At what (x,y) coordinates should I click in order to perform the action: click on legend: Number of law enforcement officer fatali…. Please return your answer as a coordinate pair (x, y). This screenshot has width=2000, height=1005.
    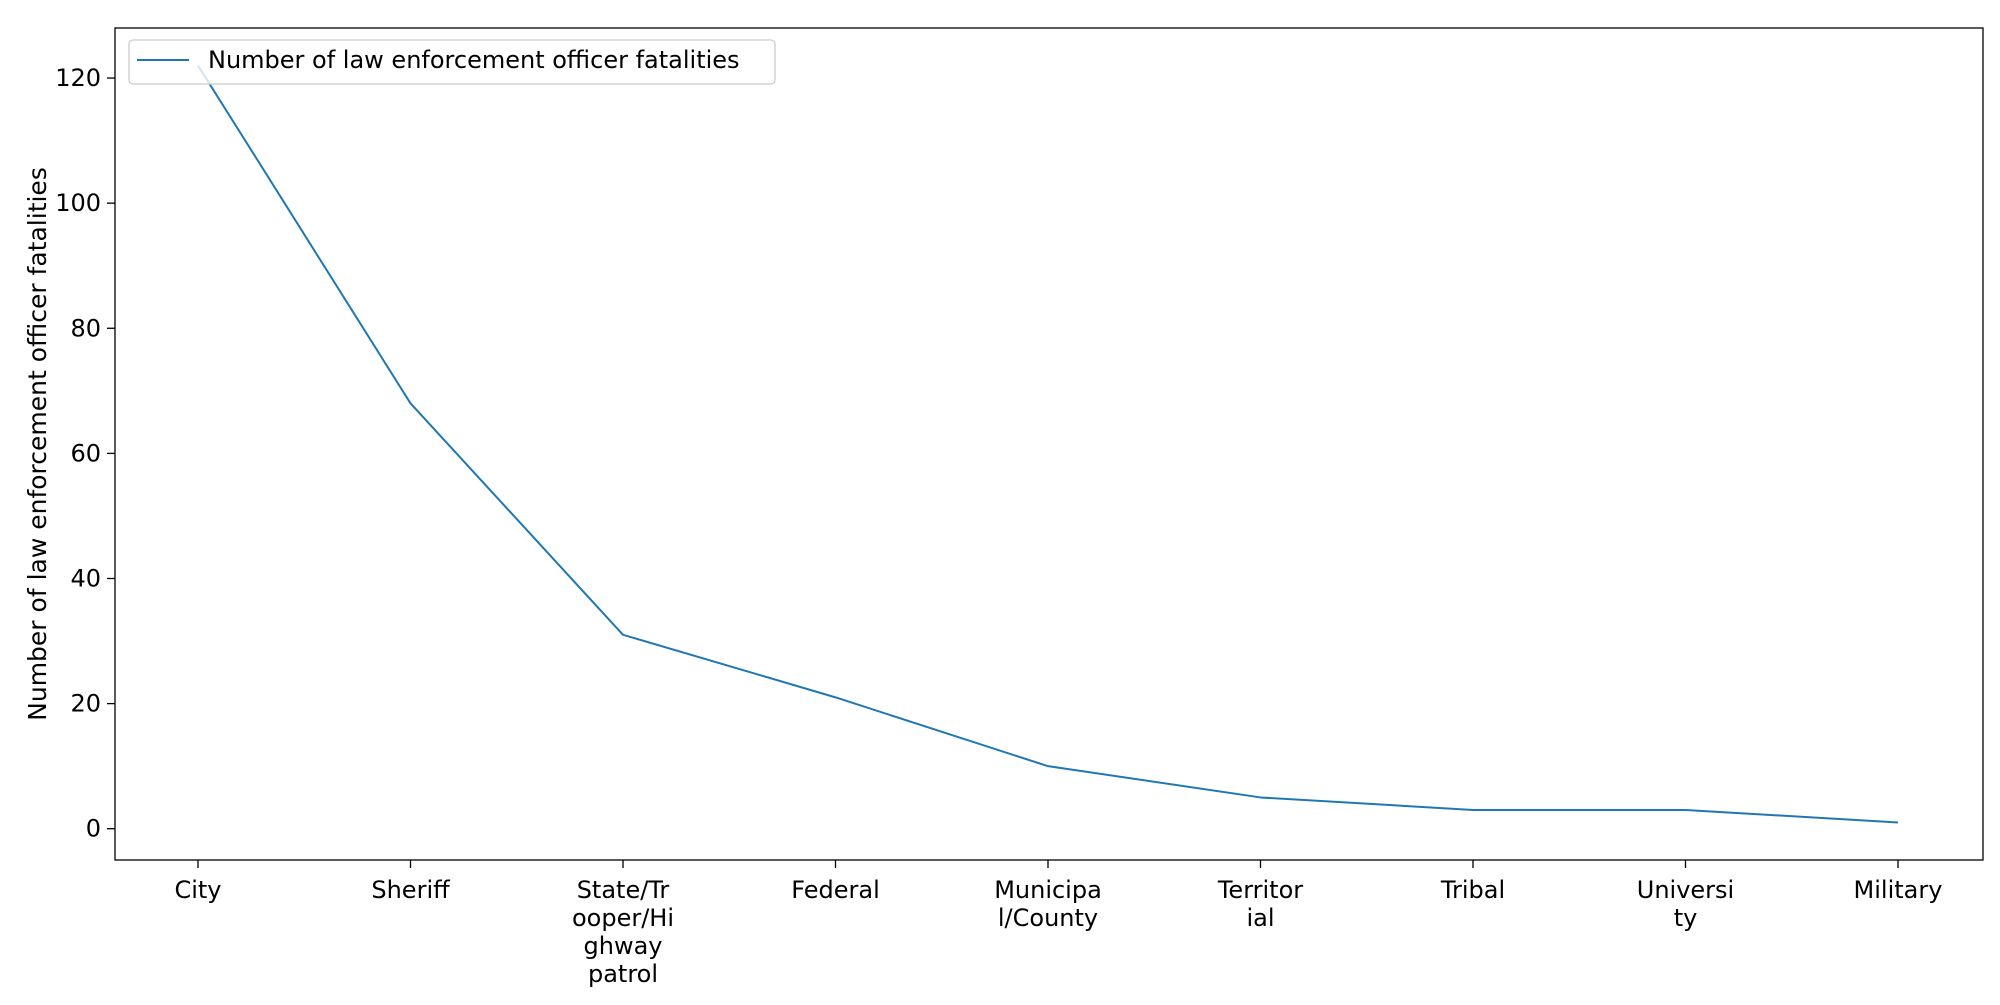
    Looking at the image, I should click on (452, 62).